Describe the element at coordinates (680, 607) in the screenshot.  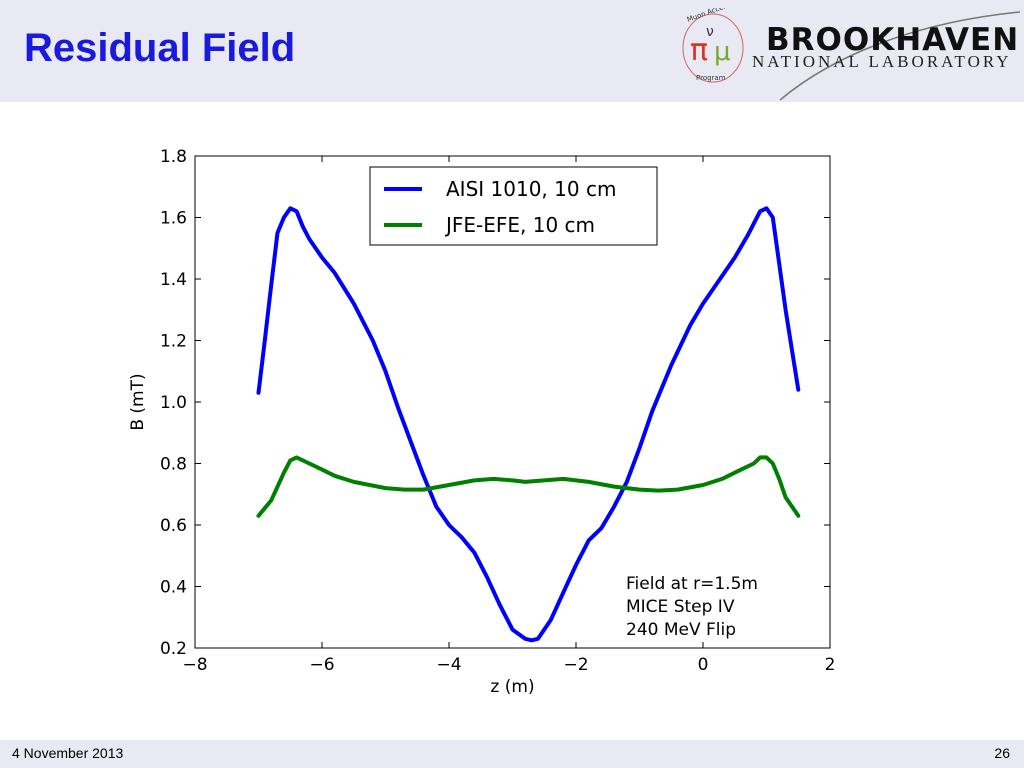
I see `annotation-line-2: MICE Step IV` at that location.